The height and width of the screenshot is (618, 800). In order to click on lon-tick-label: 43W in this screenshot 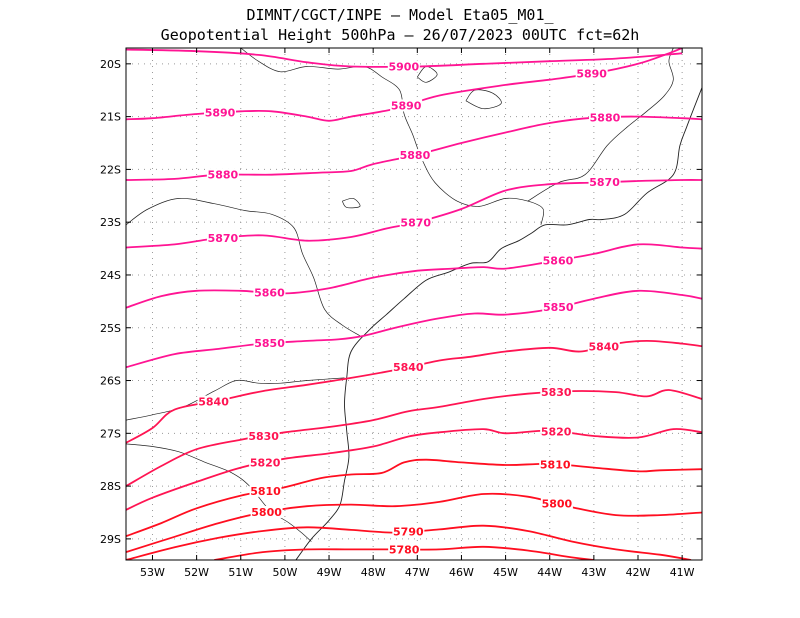, I will do `click(593, 572)`.